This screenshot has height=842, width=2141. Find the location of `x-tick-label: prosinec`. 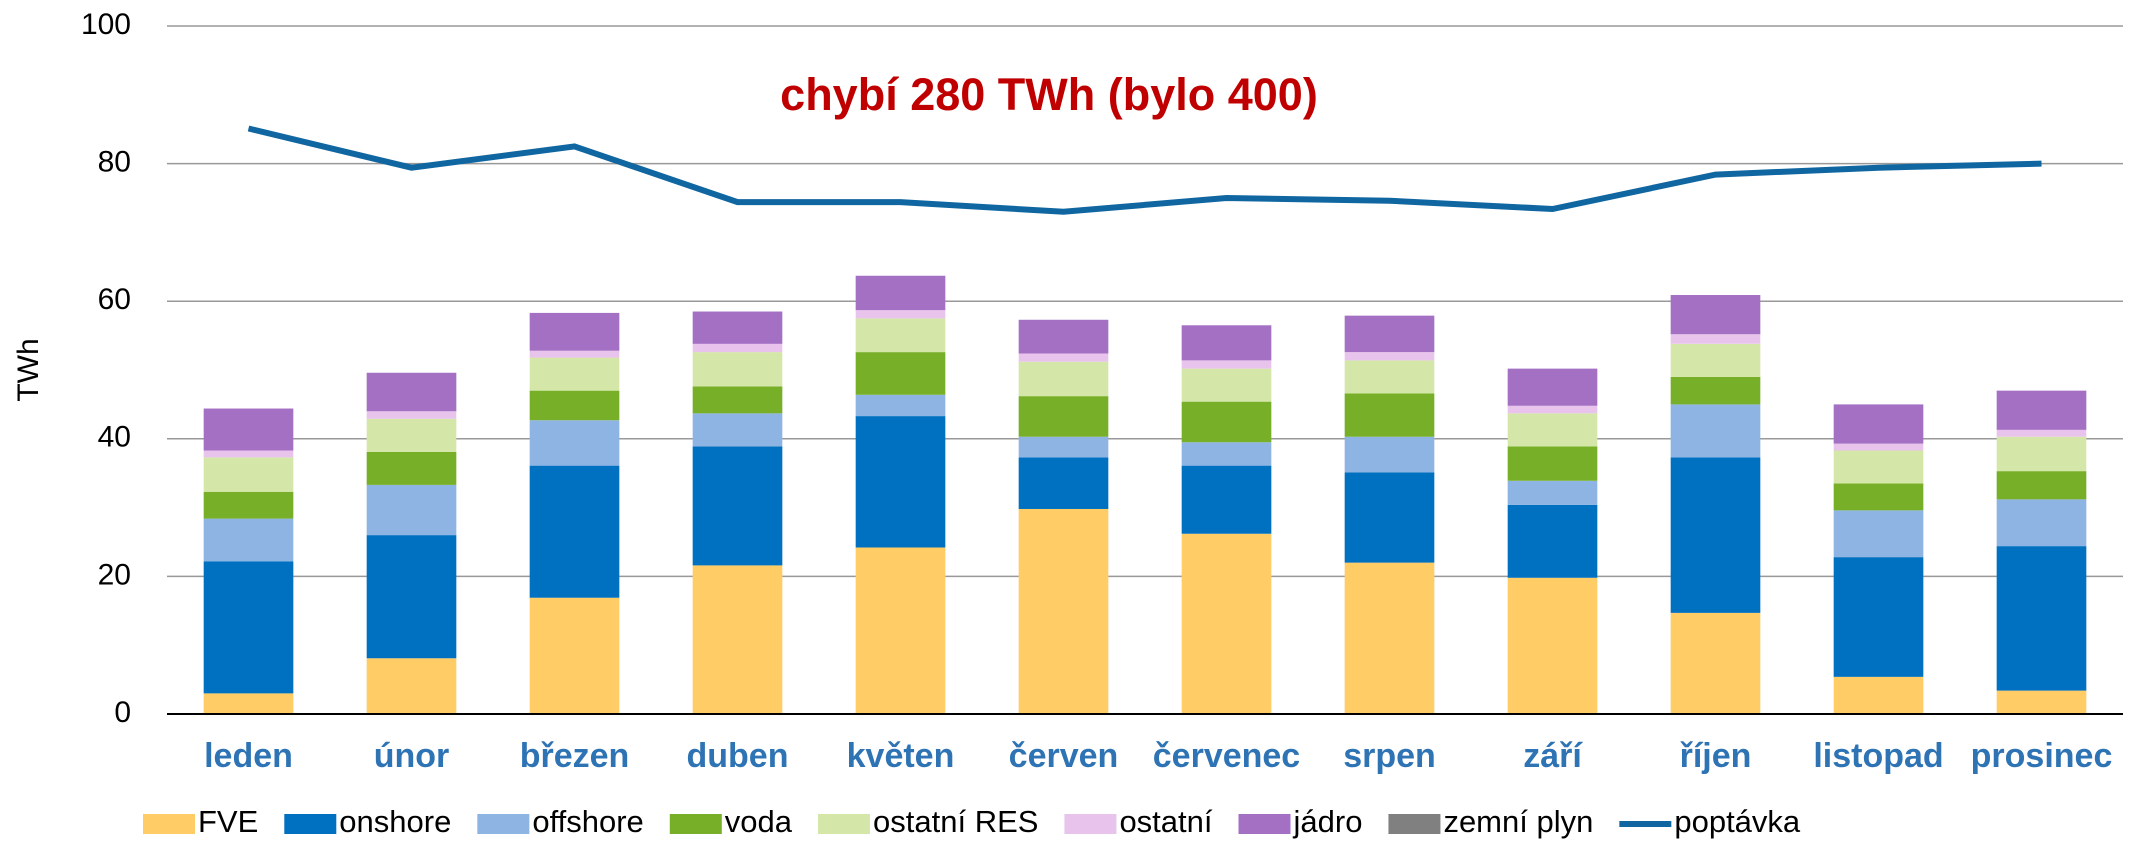

x-tick-label: prosinec is located at coordinates (2042, 756).